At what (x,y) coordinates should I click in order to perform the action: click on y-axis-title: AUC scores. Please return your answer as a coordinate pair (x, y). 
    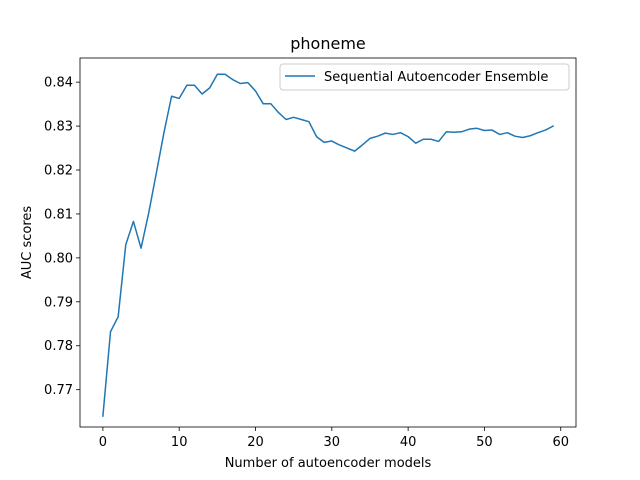
    Looking at the image, I should click on (27, 243).